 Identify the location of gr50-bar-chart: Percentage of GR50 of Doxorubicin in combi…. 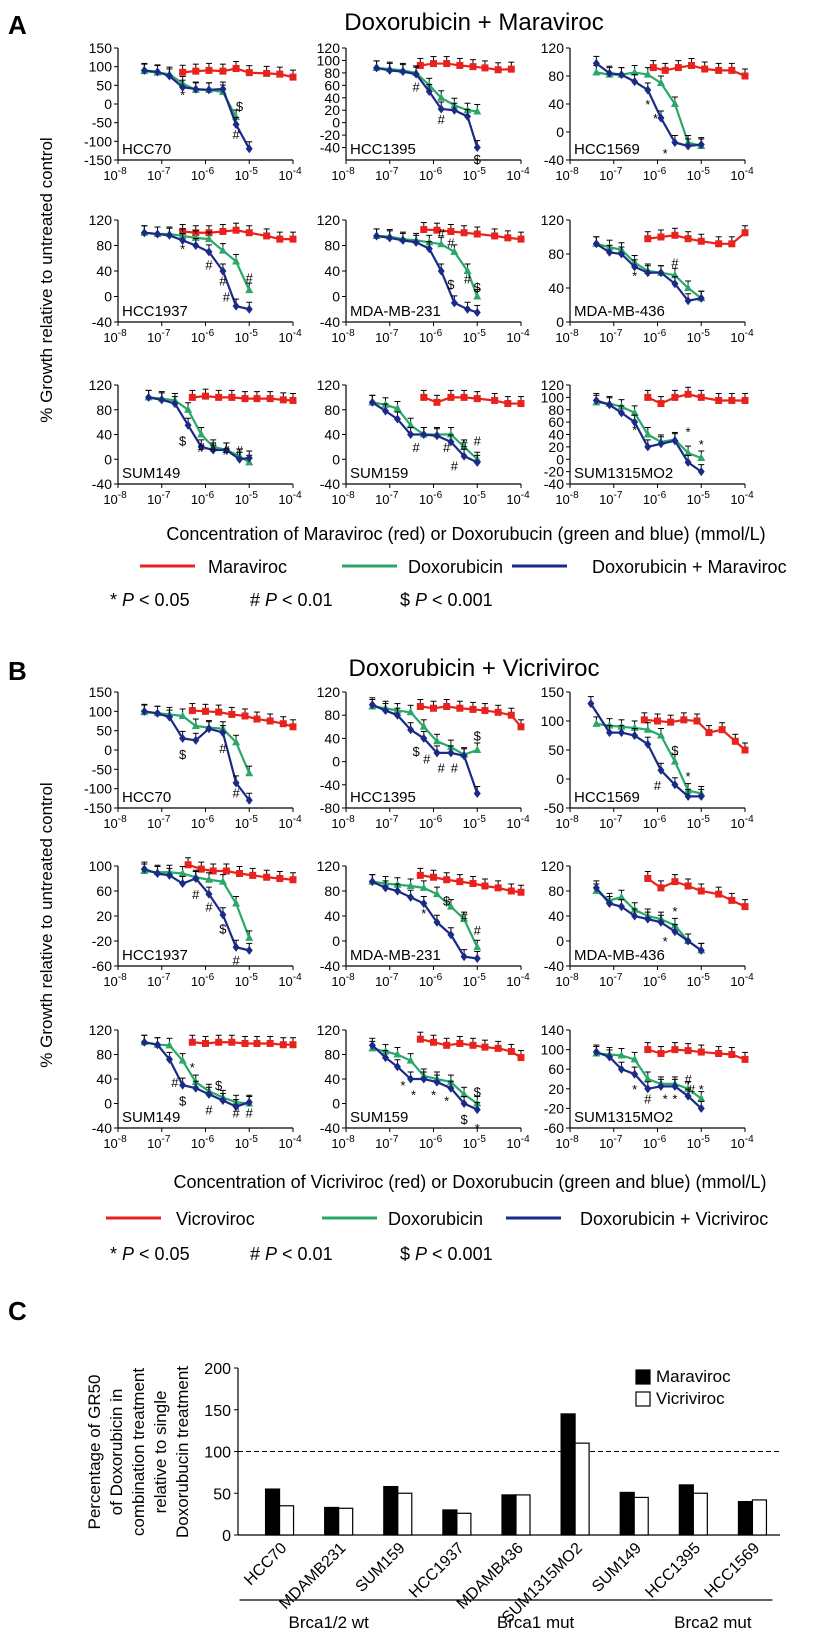
(432, 1496).